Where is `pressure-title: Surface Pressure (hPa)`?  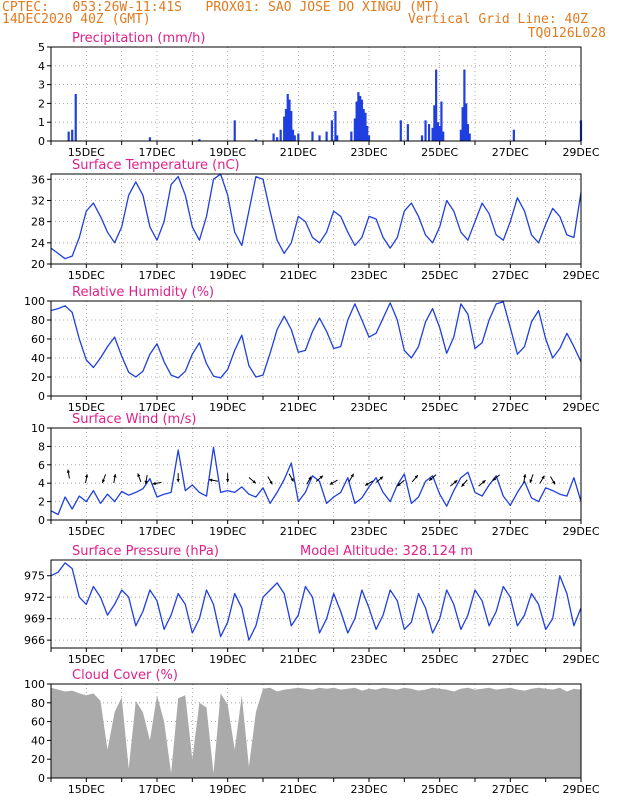
pressure-title: Surface Pressure (hPa) is located at coordinates (145, 551).